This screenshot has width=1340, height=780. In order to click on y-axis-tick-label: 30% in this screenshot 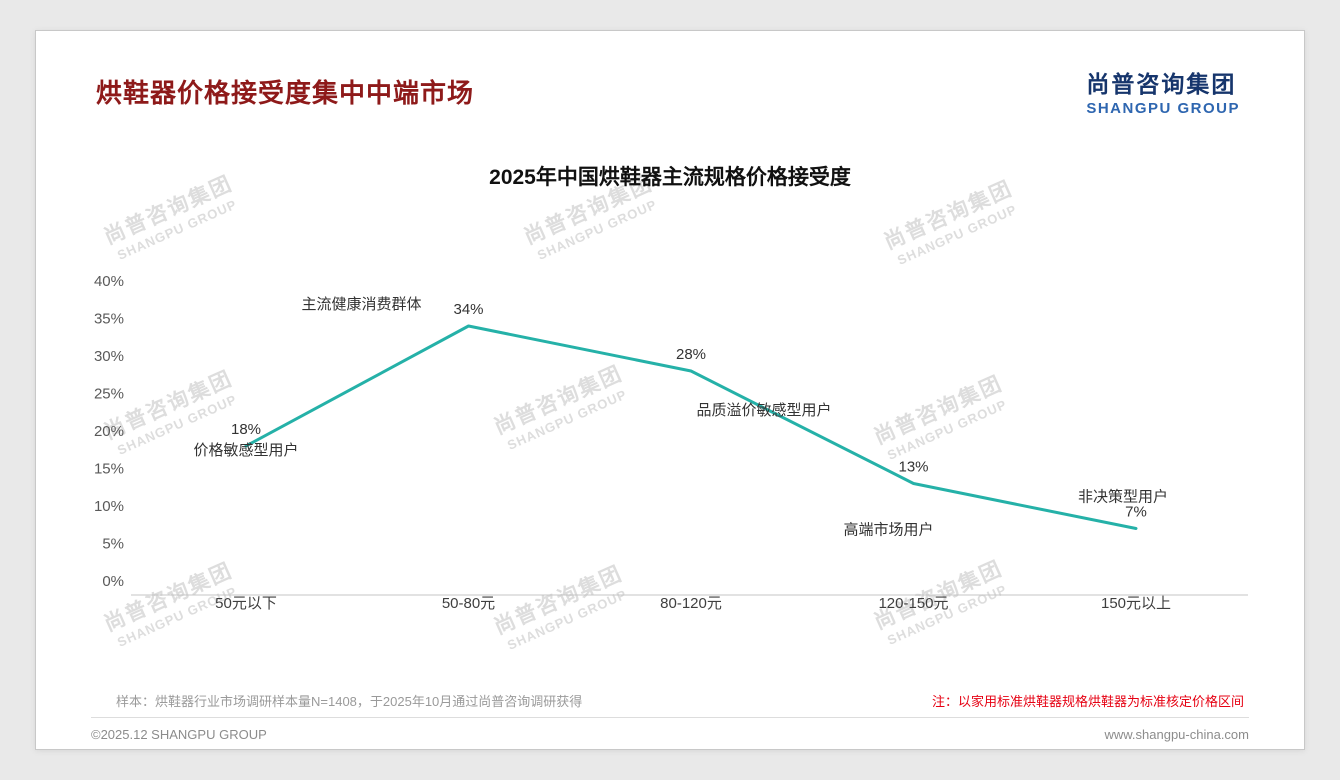, I will do `click(109, 356)`.